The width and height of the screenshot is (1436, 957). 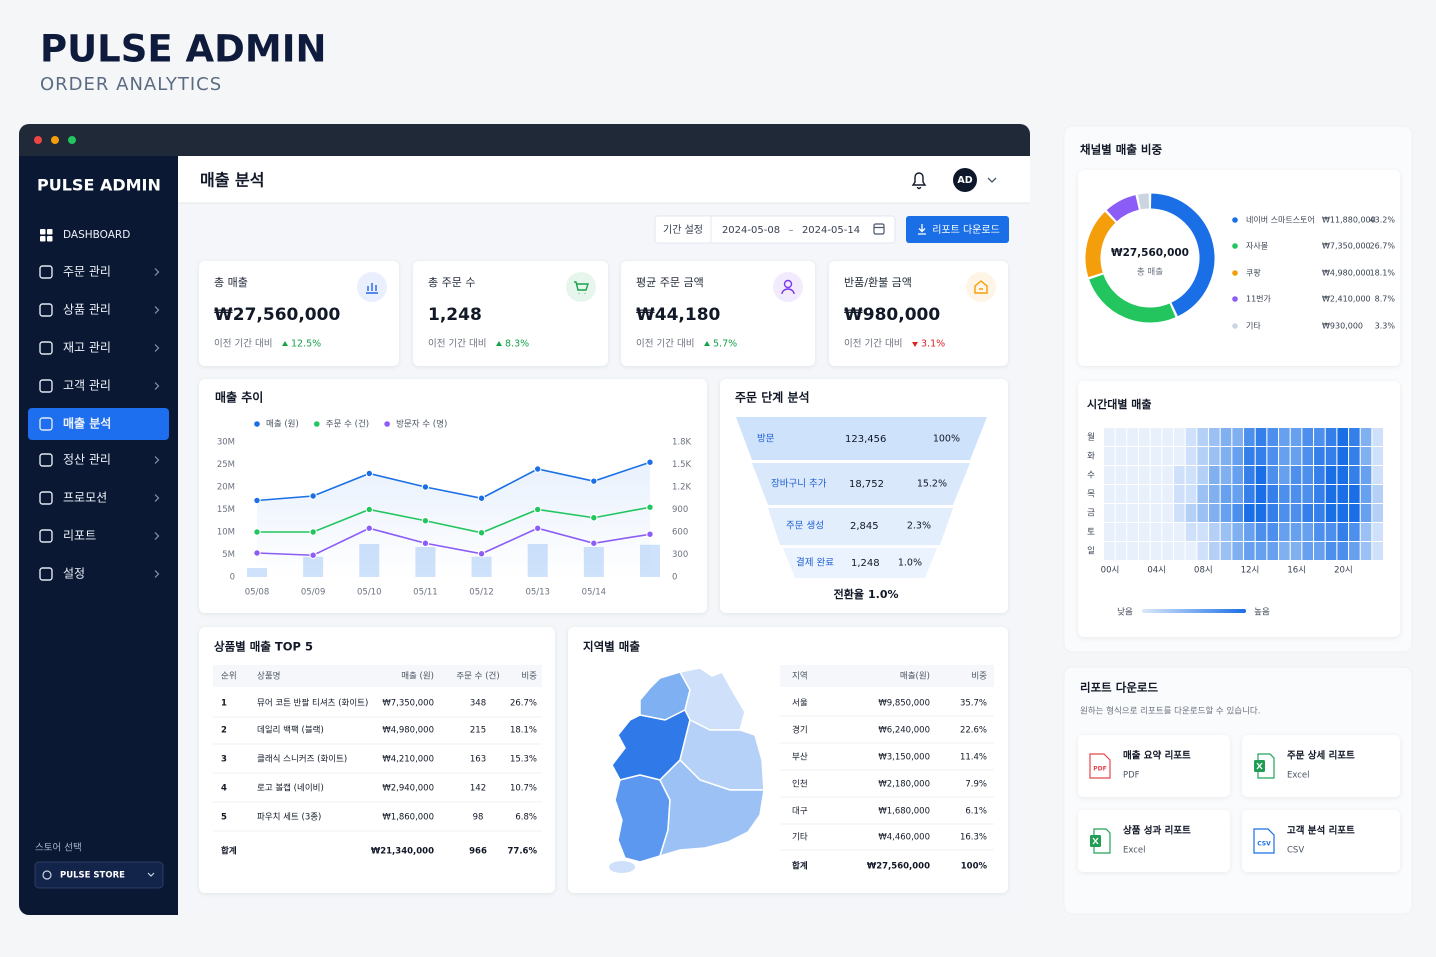 I want to click on avatar-initials: AD, so click(x=964, y=180).